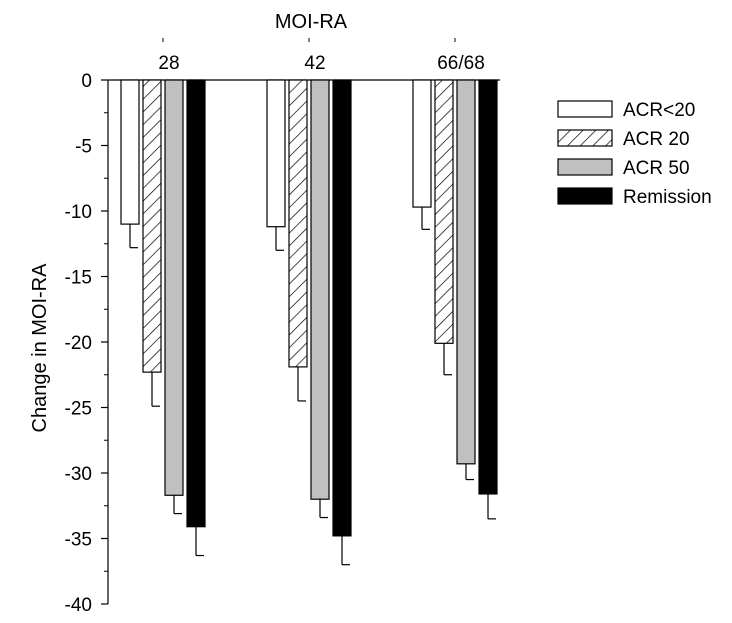 The width and height of the screenshot is (732, 623). Describe the element at coordinates (40, 348) in the screenshot. I see `y-axis-label: Change in MOI-RA` at that location.